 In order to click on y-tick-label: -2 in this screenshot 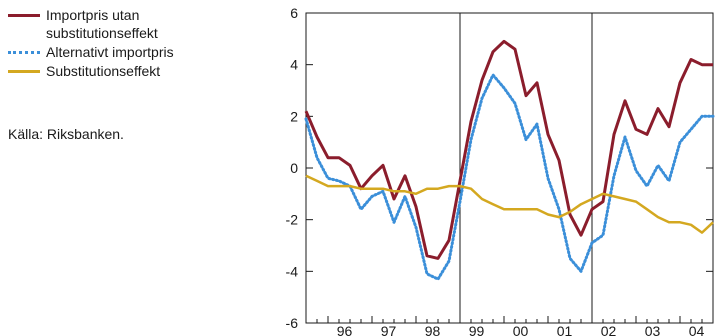, I will do `click(292, 220)`.